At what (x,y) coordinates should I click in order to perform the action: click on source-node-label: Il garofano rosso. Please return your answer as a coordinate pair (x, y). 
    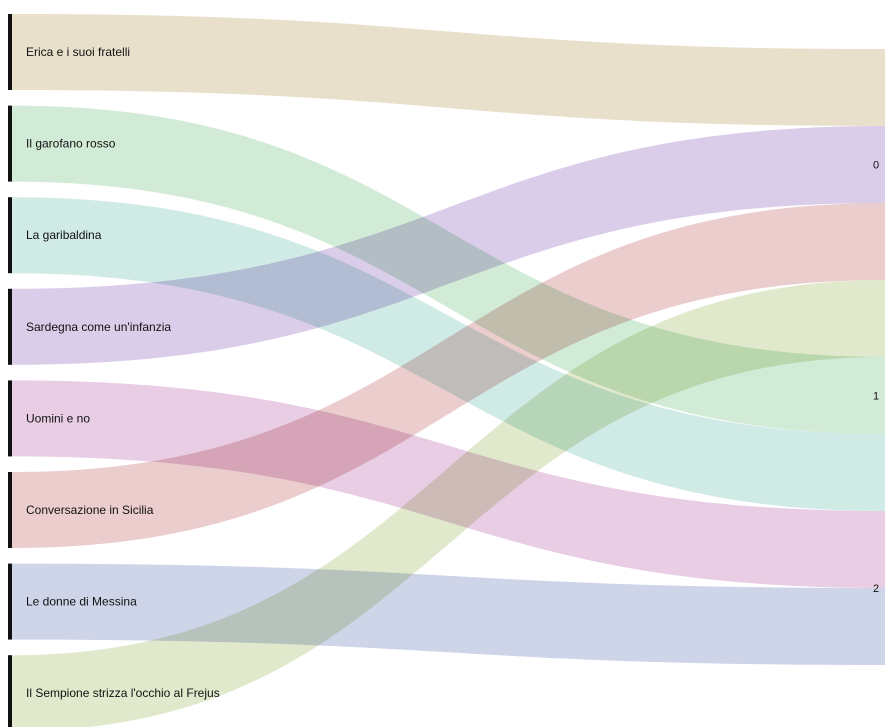
    Looking at the image, I should click on (71, 144).